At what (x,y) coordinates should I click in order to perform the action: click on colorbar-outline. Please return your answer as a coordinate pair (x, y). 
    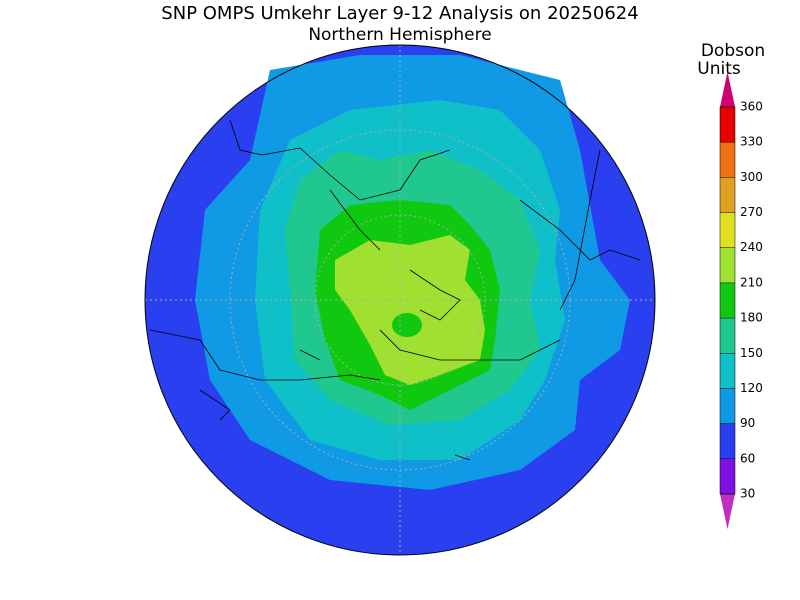
    Looking at the image, I should click on (727, 300).